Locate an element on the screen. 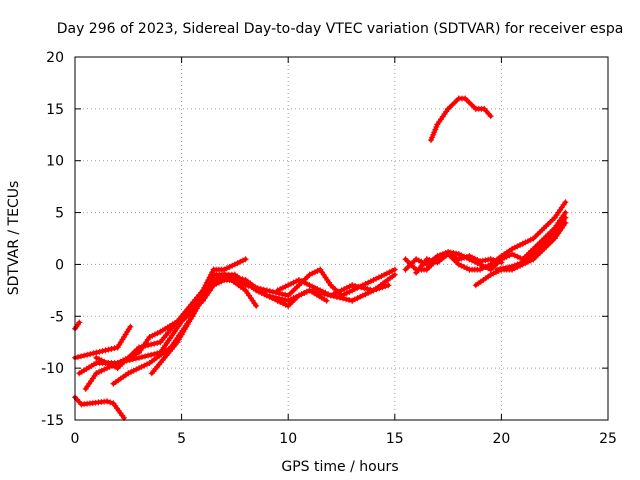 This screenshot has height=480, width=640. y-axis-label: SDTVAR / TECUs is located at coordinates (14, 238).